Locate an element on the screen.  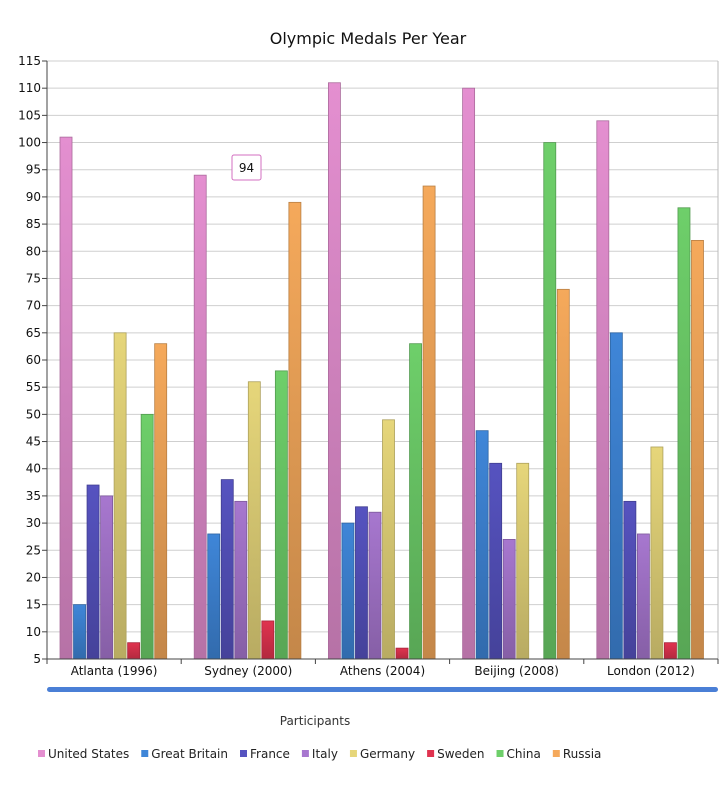
y-tick-label: 60 is located at coordinates (33, 360).